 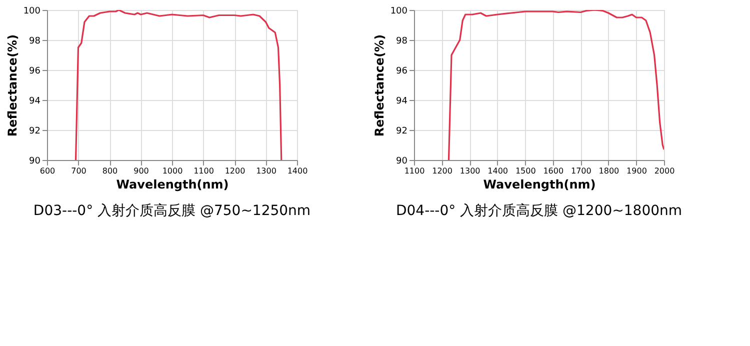 I want to click on x-tick-label: 1600, so click(x=553, y=171).